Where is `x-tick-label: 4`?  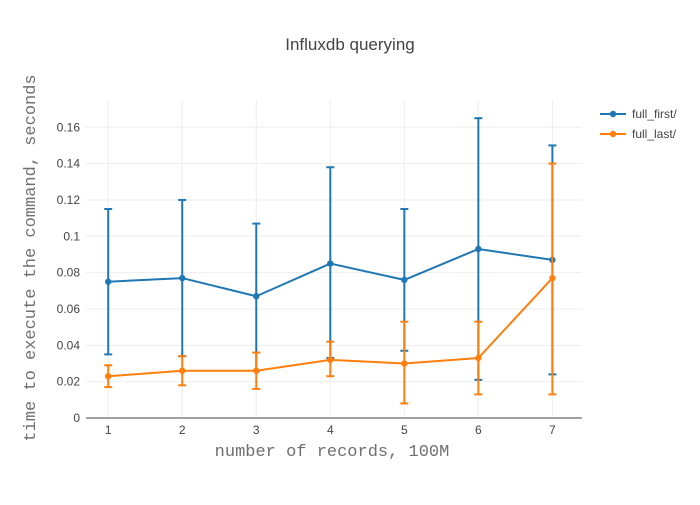
x-tick-label: 4 is located at coordinates (330, 430).